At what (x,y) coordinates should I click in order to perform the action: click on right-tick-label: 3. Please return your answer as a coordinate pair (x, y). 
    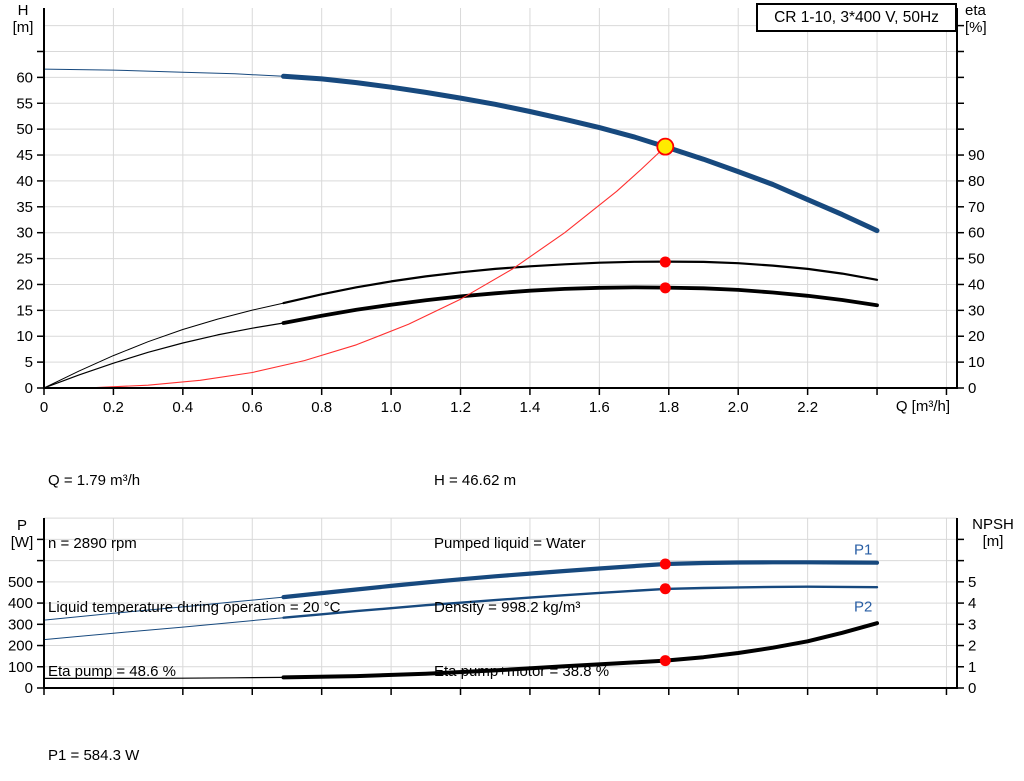
    Looking at the image, I should click on (972, 624).